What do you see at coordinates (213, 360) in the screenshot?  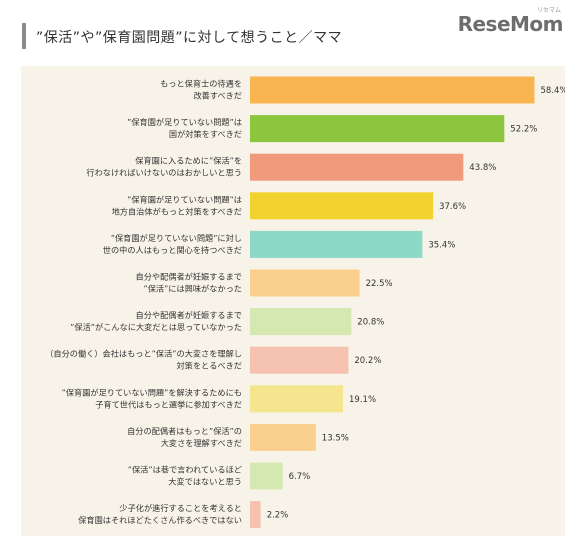 I see `bar-group: （自分の働く）会社はもっと”保活”の大変さを理解し対策をとるべきだ 20.2%` at bounding box center [213, 360].